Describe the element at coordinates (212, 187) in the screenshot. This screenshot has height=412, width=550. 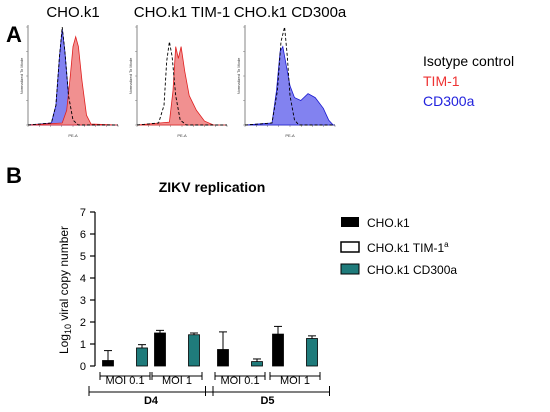
I see `chart-title: ZIKV replication` at that location.